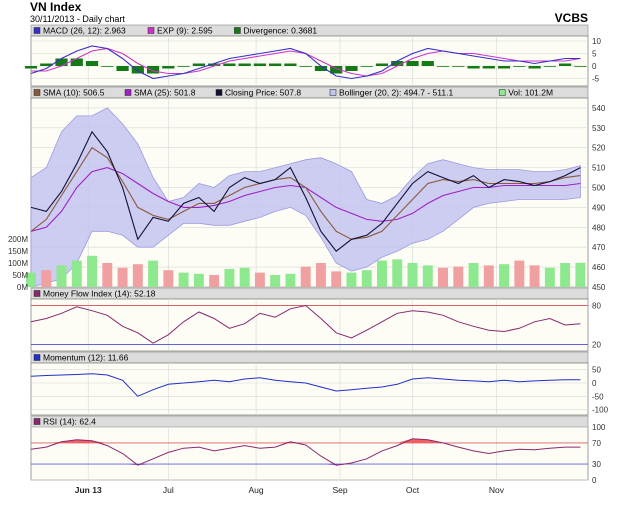  Describe the element at coordinates (571, 18) in the screenshot. I see `brand-label: VCBS` at that location.